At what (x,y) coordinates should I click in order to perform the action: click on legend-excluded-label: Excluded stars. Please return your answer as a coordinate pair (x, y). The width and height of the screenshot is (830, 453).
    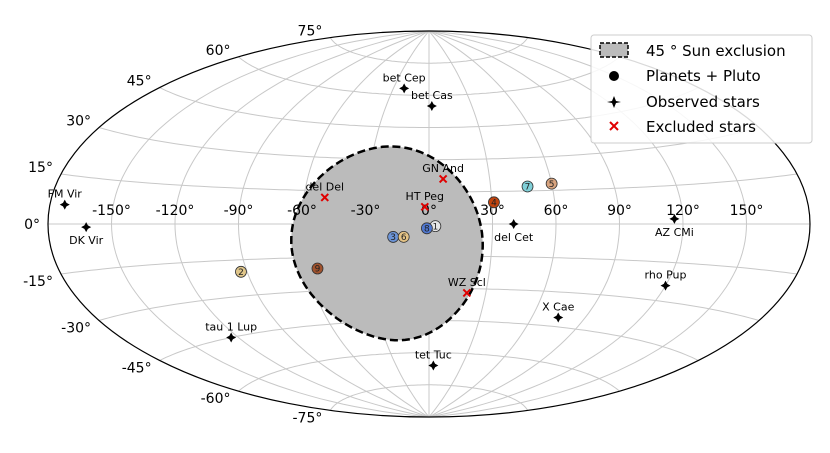
    Looking at the image, I should click on (701, 127).